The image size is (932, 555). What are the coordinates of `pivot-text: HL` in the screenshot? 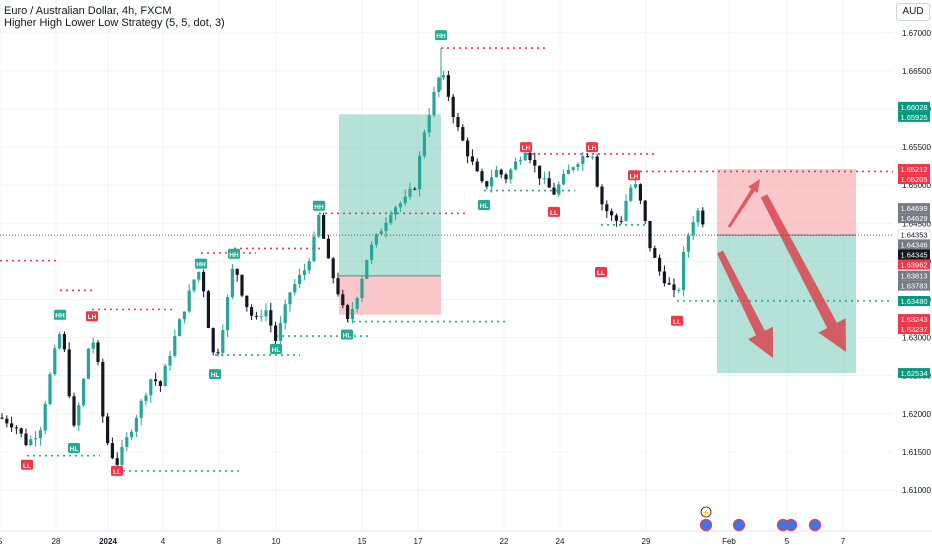 It's located at (347, 336).